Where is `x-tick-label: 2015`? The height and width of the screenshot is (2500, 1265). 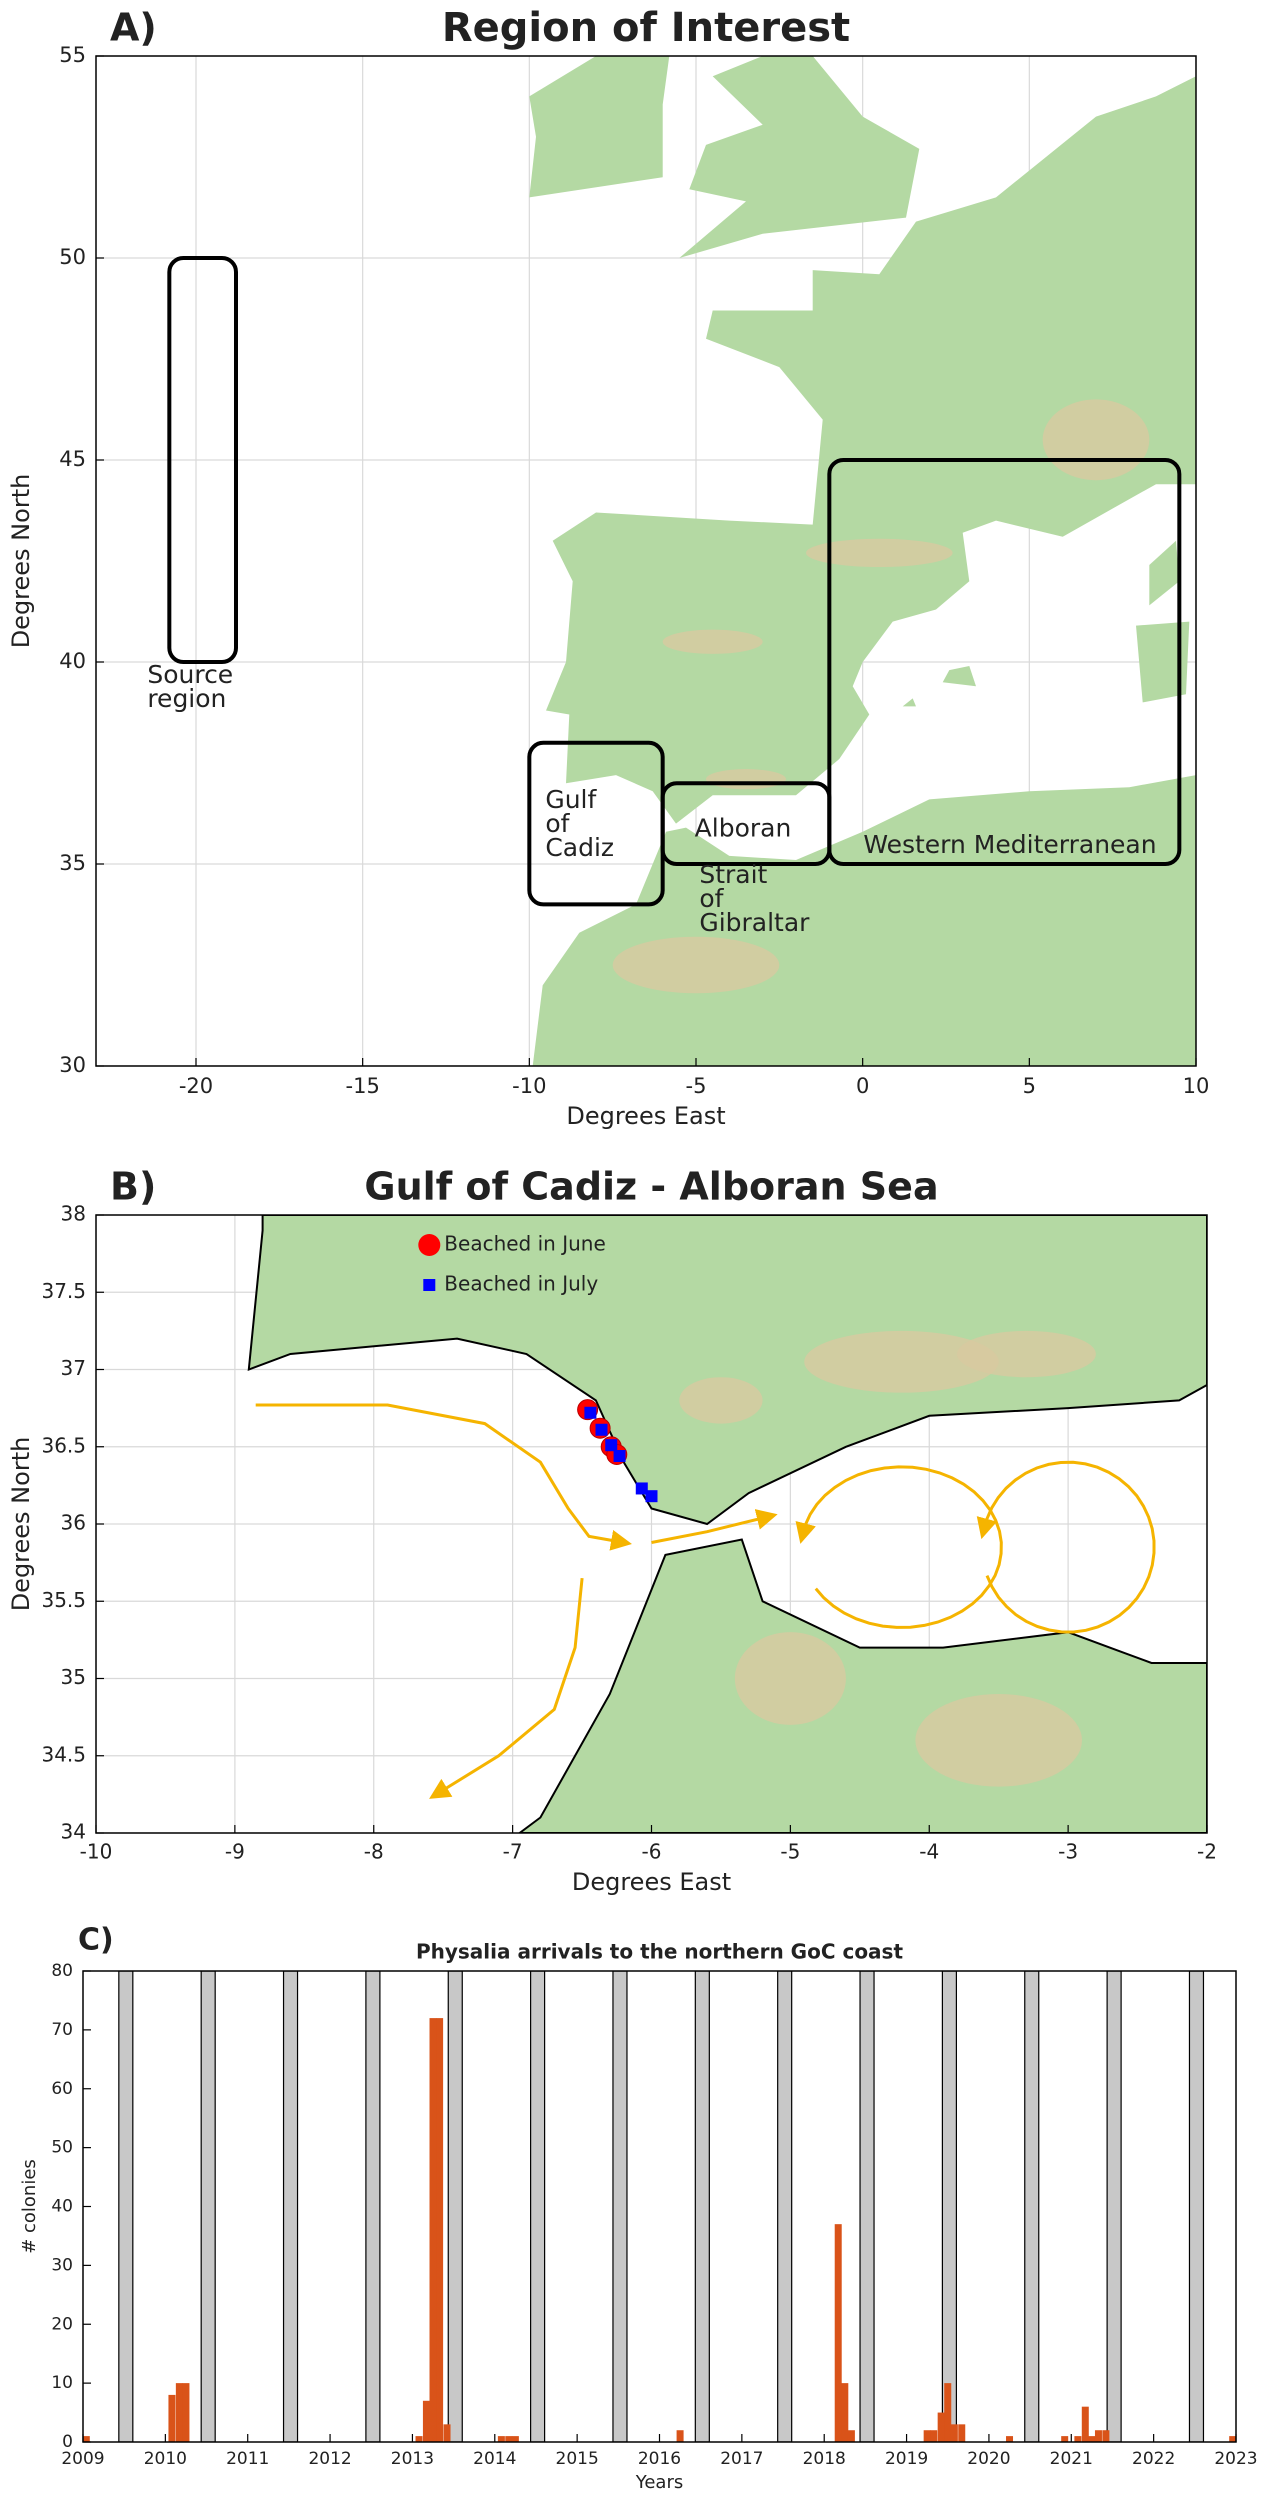 x-tick-label: 2015 is located at coordinates (577, 2459).